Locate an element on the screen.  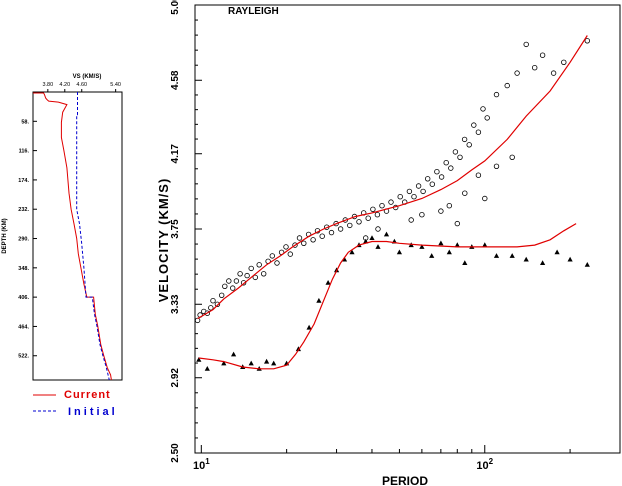
model-y-tick-label: 58. is located at coordinates (25, 122).